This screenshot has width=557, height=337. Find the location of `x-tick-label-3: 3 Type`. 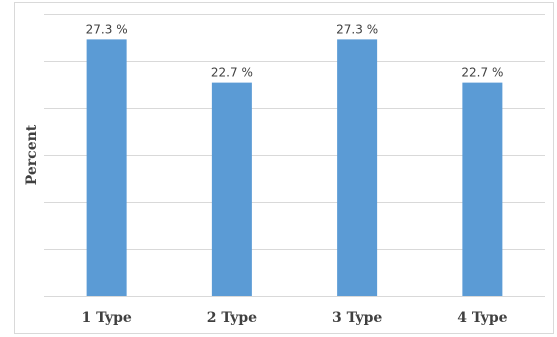

x-tick-label-3: 3 Type is located at coordinates (357, 318).